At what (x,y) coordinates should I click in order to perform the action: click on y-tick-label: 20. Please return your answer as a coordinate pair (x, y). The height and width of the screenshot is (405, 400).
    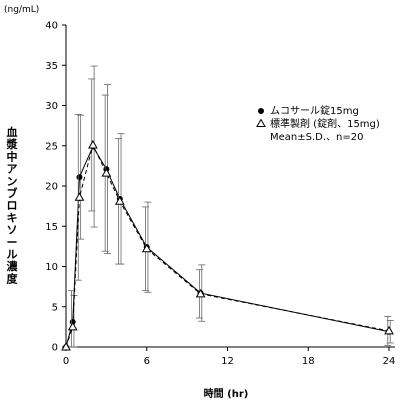
    Looking at the image, I should click on (51, 187).